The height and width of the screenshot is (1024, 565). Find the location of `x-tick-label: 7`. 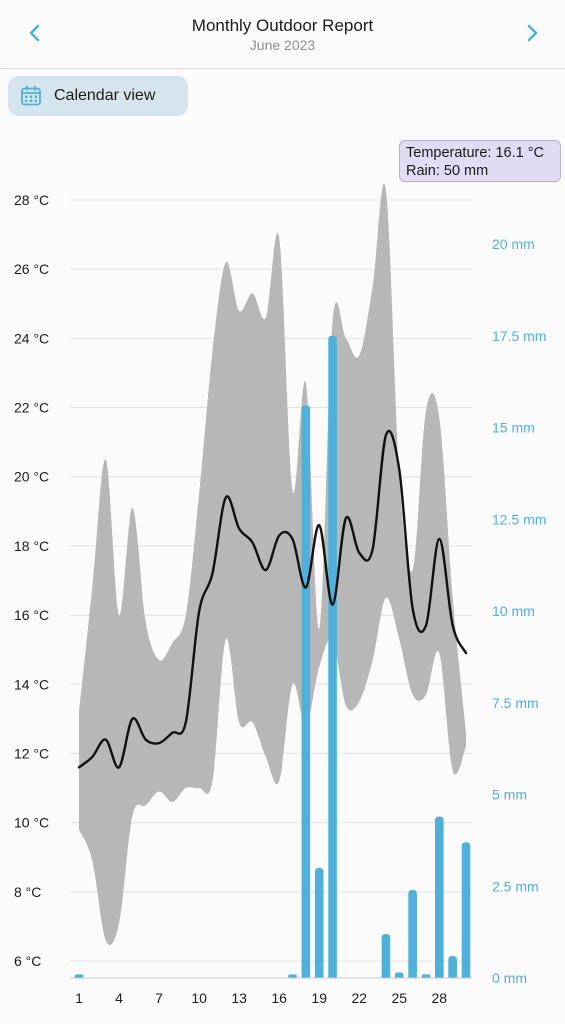

x-tick-label: 7 is located at coordinates (159, 998).